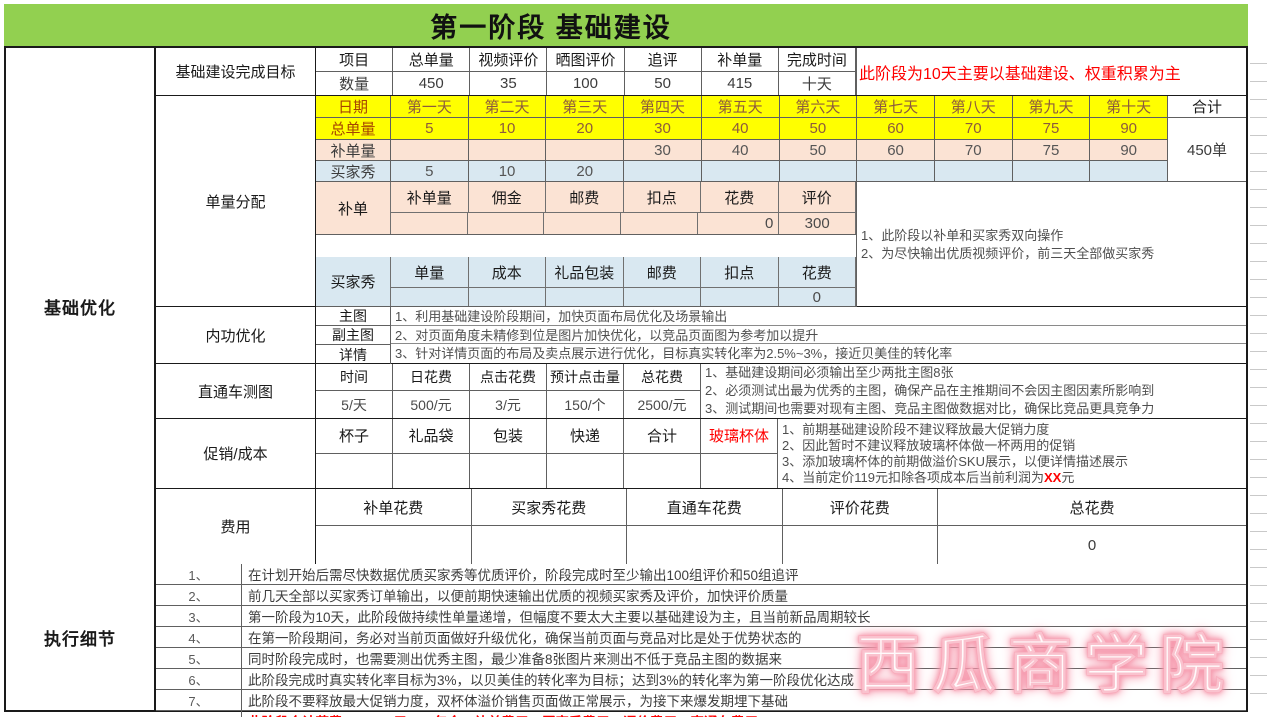  Describe the element at coordinates (353, 335) in the screenshot. I see `image-item-cell: 副主图` at that location.